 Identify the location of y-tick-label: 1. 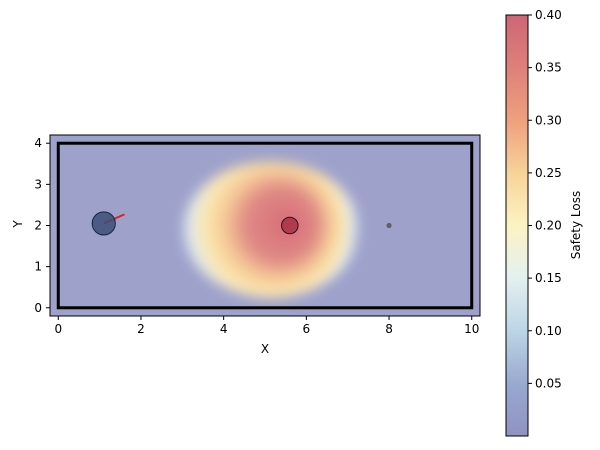
(38, 267).